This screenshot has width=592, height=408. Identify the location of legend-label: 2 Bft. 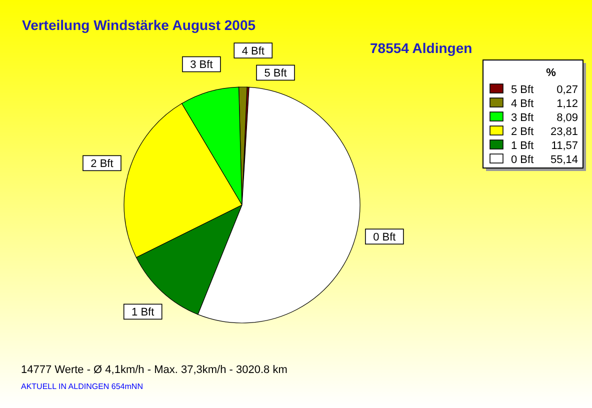
(522, 132).